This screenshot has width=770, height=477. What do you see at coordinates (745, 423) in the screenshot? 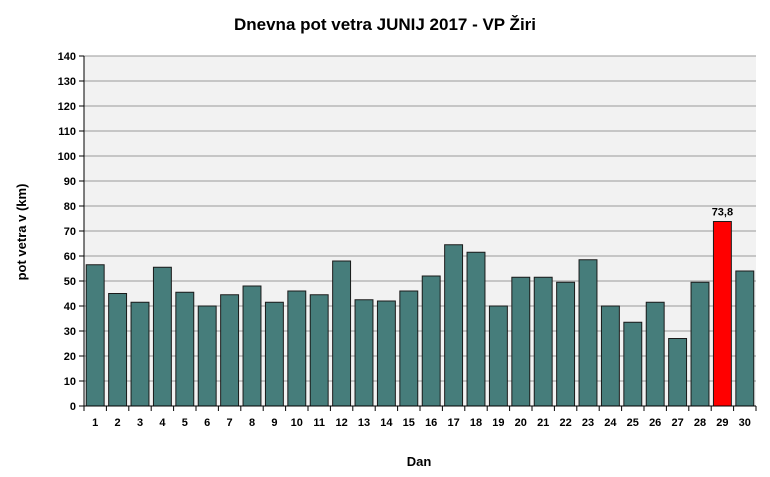
I see `x-tick-label: 30` at bounding box center [745, 423].